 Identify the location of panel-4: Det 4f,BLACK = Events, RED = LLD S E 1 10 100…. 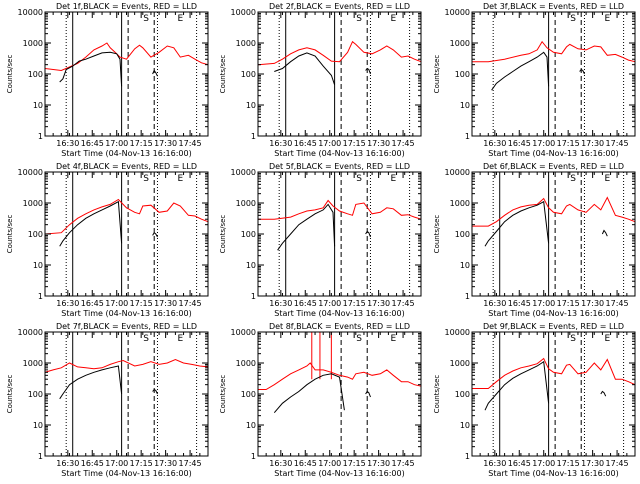
(107, 240).